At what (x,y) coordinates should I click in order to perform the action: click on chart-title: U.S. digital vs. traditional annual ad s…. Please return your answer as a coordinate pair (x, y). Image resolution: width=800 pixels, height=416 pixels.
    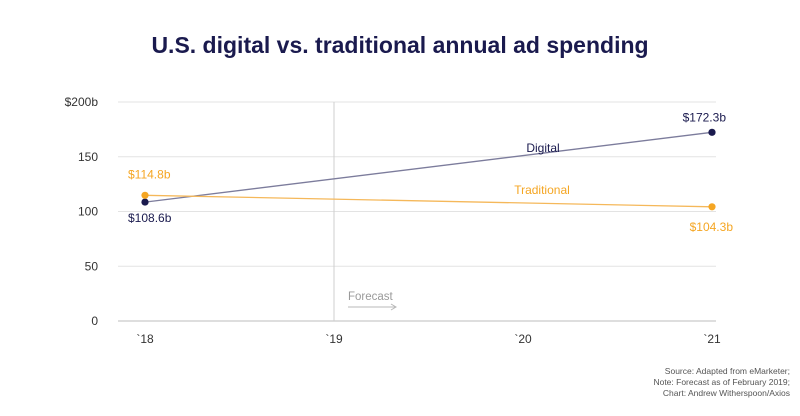
    Looking at the image, I should click on (400, 45).